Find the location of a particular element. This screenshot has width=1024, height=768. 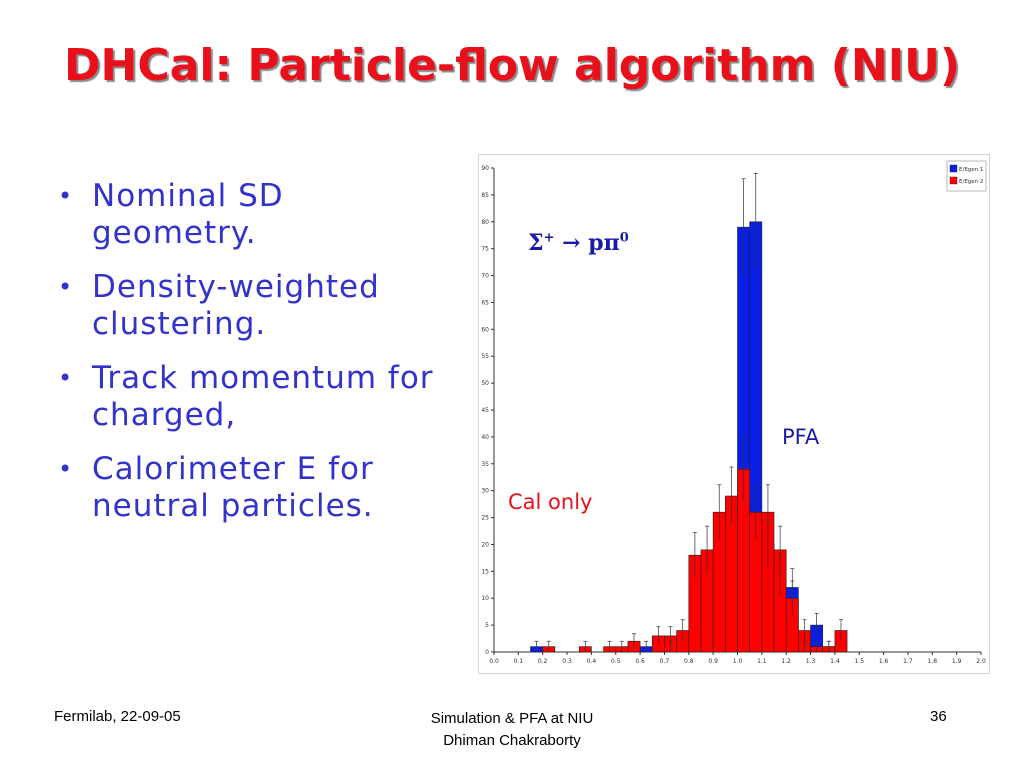

y-tick-label: 55 is located at coordinates (485, 356).